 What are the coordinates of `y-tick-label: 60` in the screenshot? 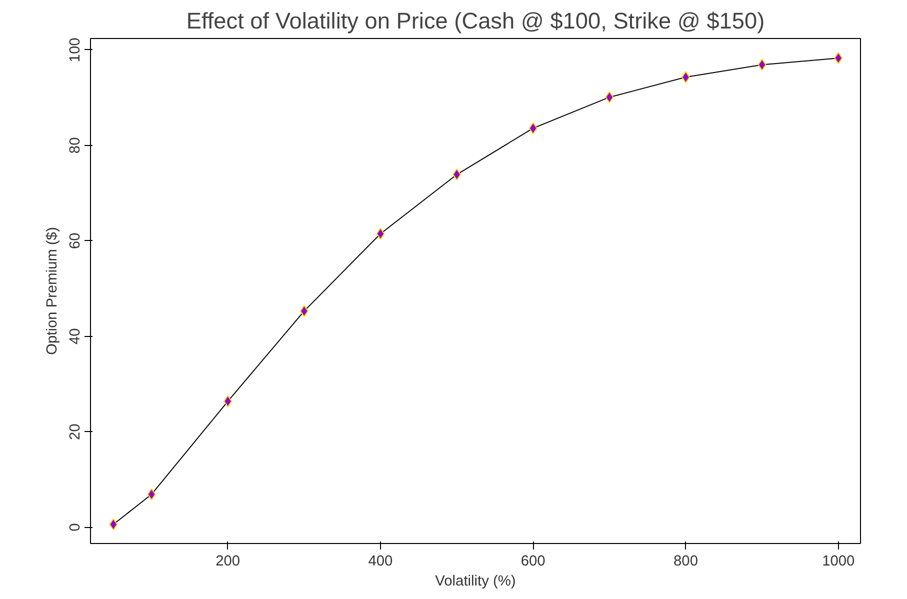 It's located at (76, 241).